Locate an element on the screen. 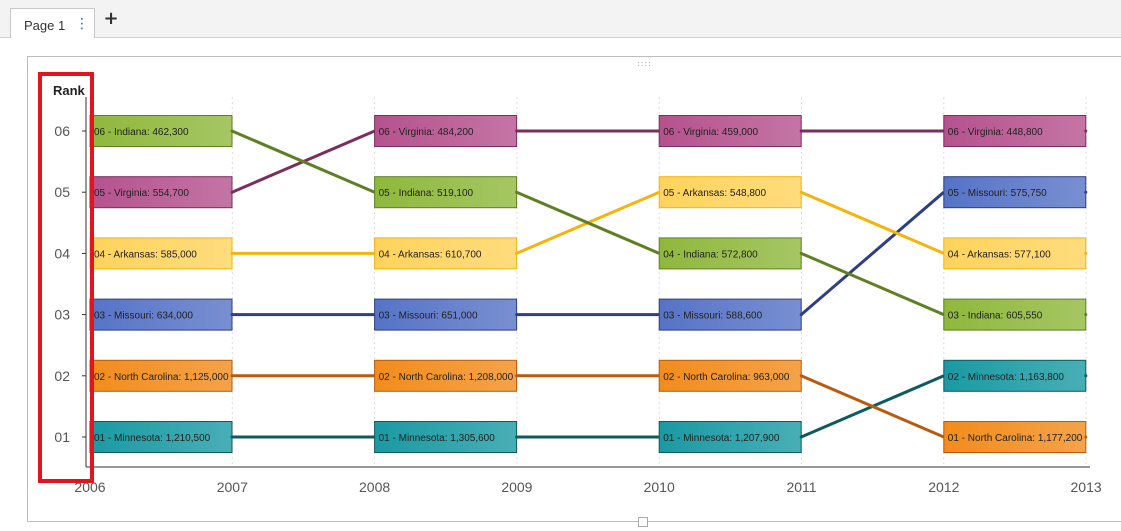 The image size is (1121, 531). data-label: 03 - Missouri: 651,000 is located at coordinates (428, 316).